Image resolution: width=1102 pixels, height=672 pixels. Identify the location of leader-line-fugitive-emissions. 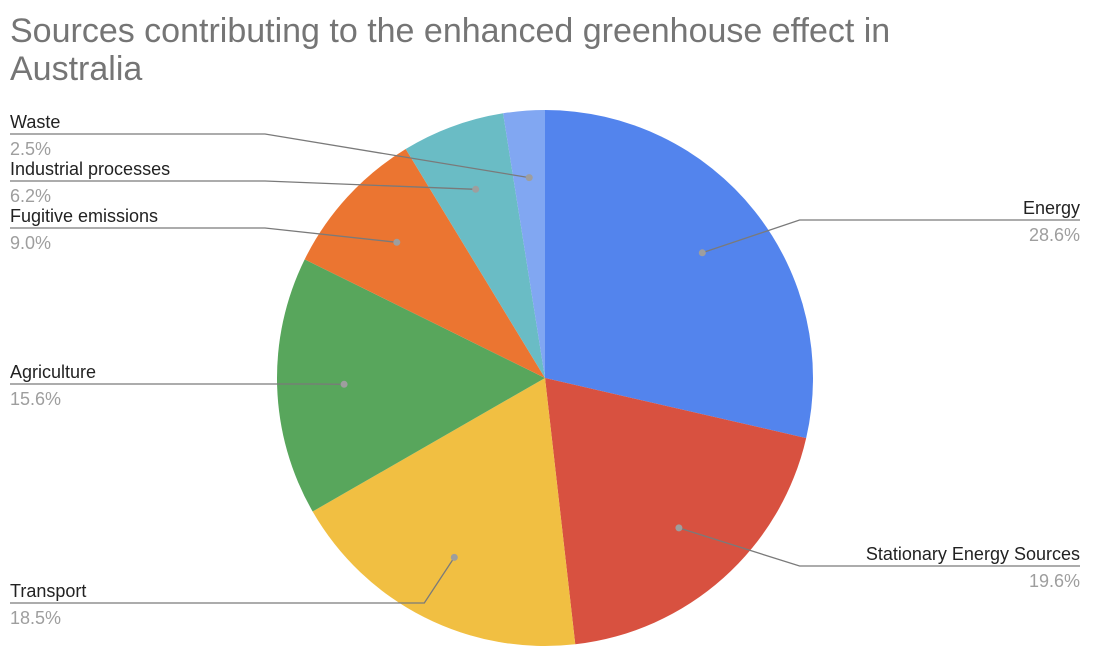
(203, 235).